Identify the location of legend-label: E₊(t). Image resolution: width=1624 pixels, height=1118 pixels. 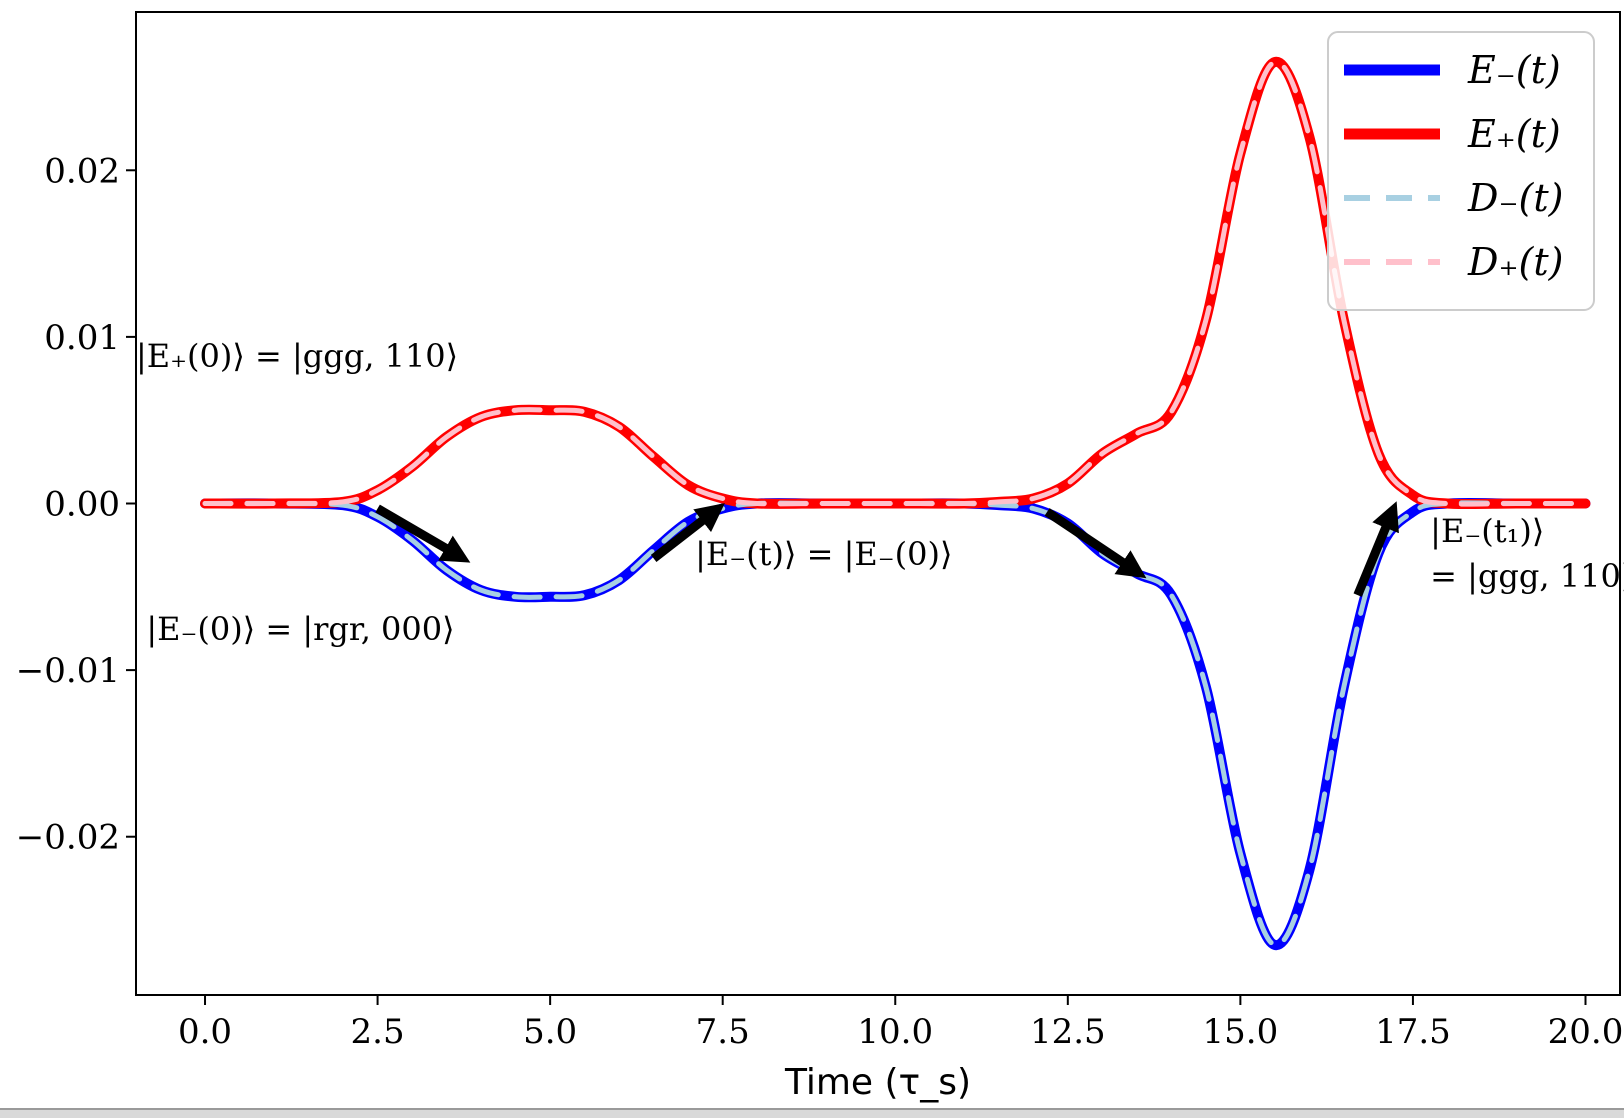
(1514, 134).